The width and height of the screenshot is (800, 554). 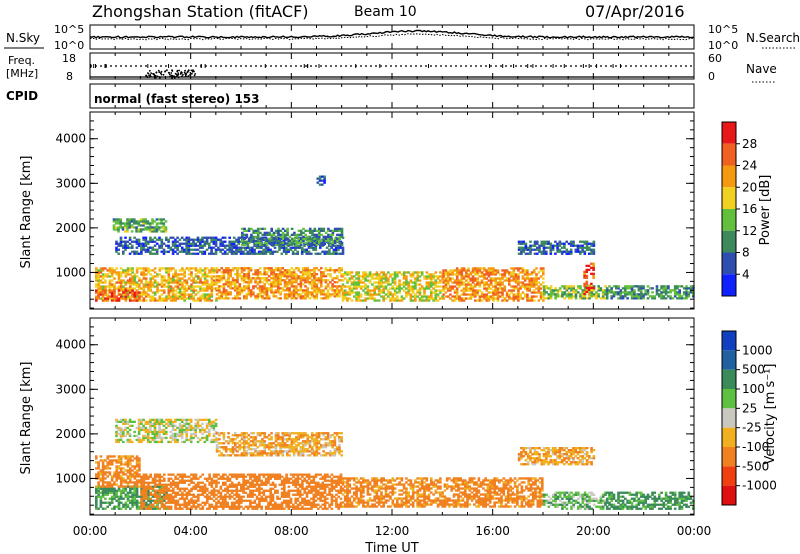 What do you see at coordinates (70, 228) in the screenshot?
I see `power-ytick-label: 2000` at bounding box center [70, 228].